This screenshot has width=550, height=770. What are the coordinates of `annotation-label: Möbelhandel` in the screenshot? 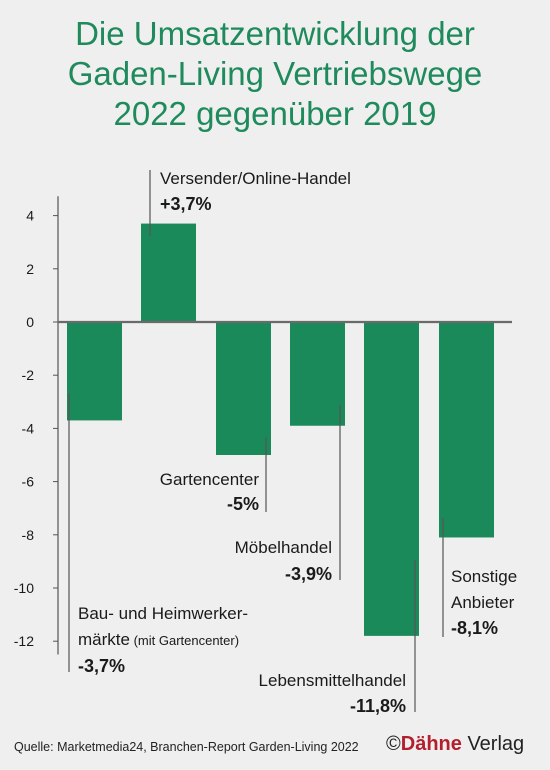 It's located at (283, 547).